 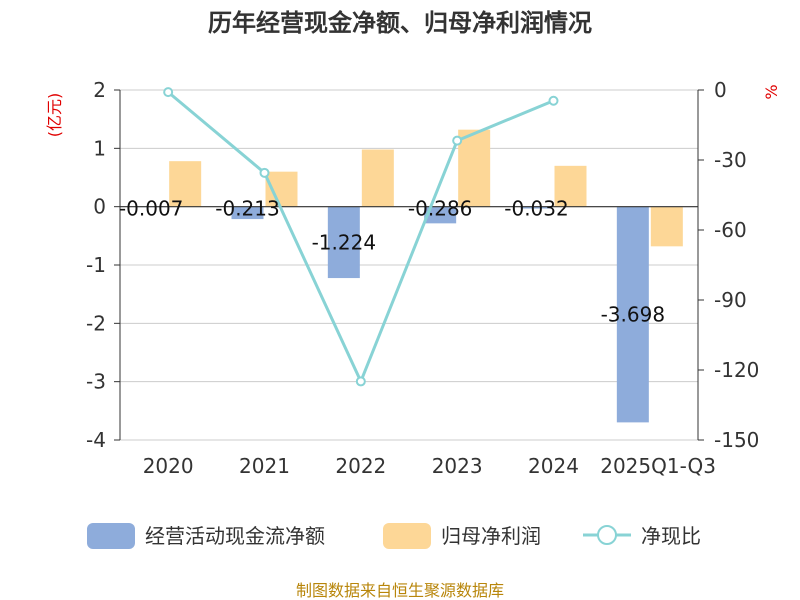 What do you see at coordinates (570, 186) in the screenshot?
I see `profit-bar-2024` at bounding box center [570, 186].